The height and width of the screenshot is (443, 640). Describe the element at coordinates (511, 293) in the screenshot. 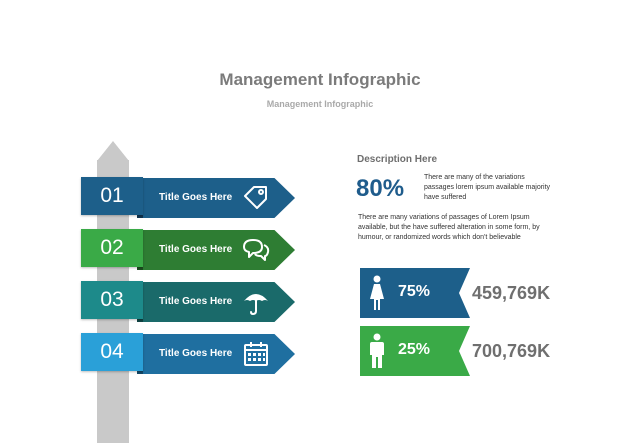

I see `stat-value-1: 459,769K` at that location.